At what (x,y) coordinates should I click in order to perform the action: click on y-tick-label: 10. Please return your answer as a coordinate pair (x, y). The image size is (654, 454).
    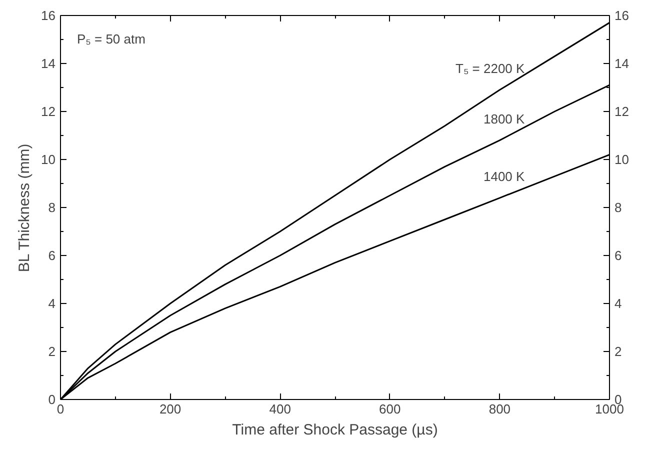
    Looking at the image, I should click on (48, 159).